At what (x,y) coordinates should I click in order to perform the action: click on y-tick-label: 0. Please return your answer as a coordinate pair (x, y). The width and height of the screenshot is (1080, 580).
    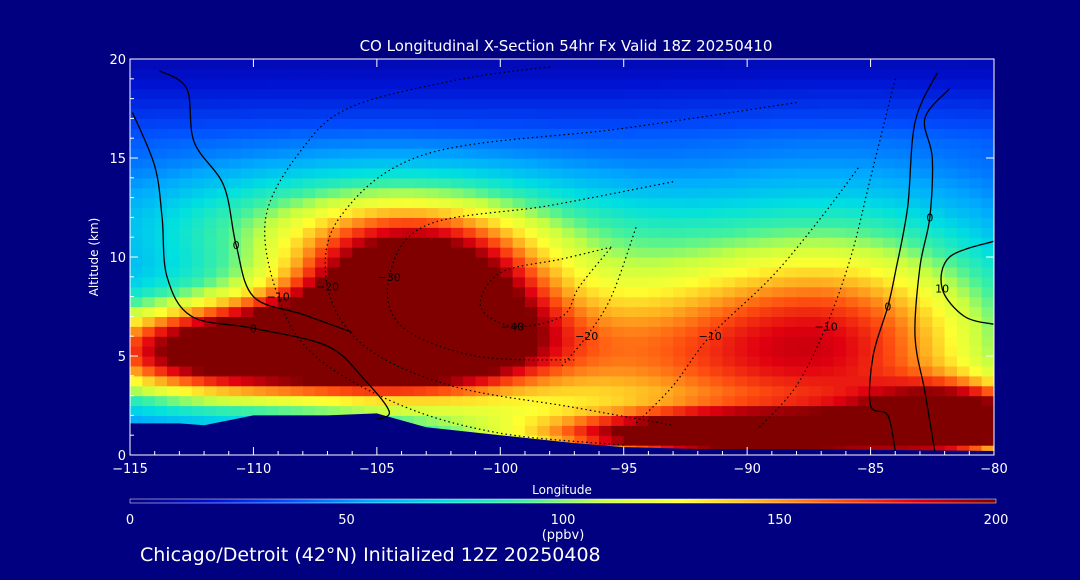
    Looking at the image, I should click on (122, 456).